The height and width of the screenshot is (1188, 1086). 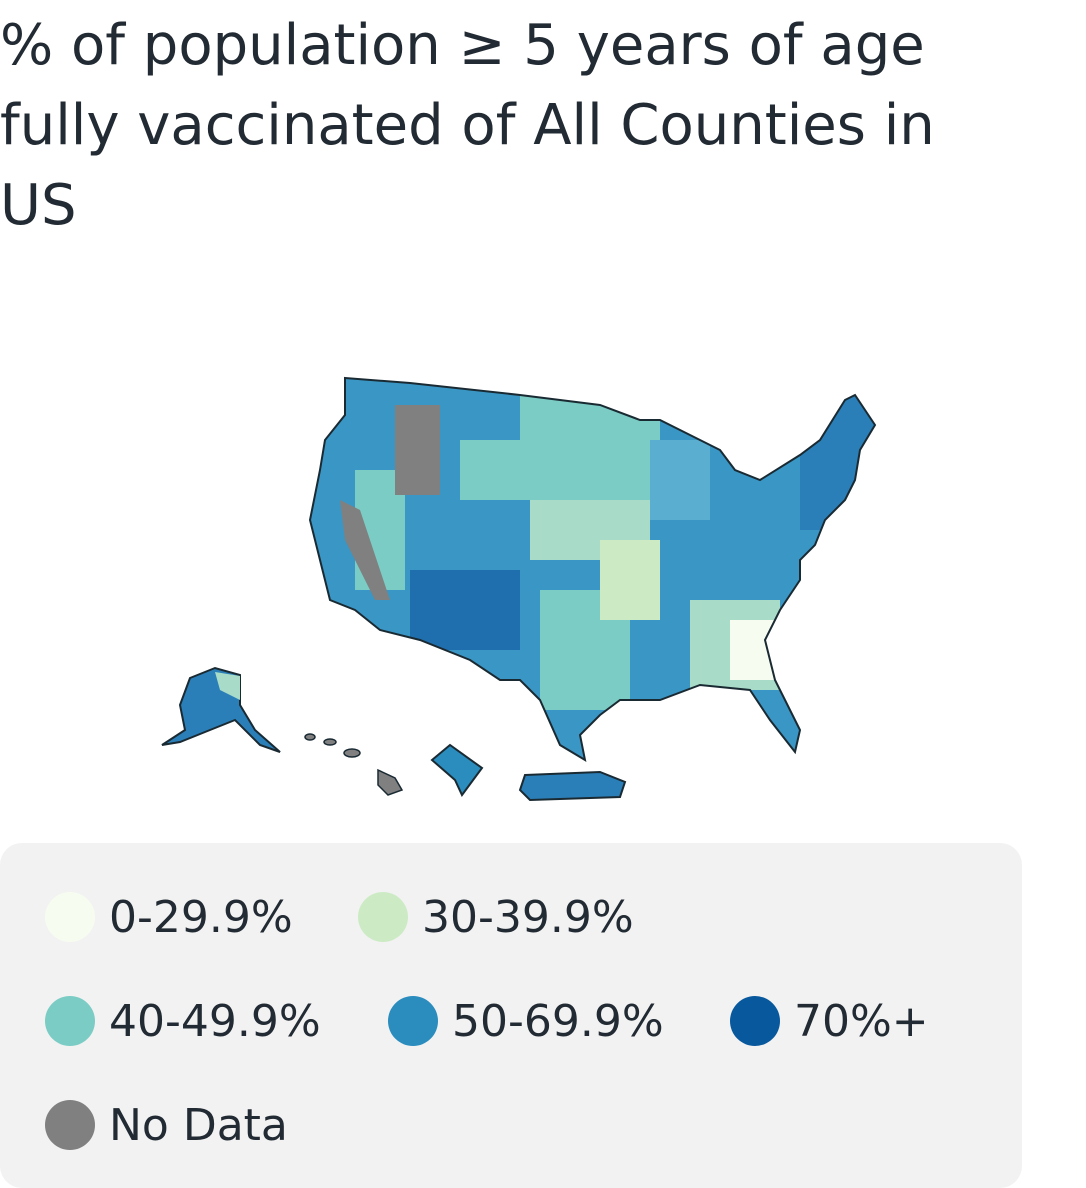 I want to click on legend-label: 50-69.9%, so click(x=558, y=1021).